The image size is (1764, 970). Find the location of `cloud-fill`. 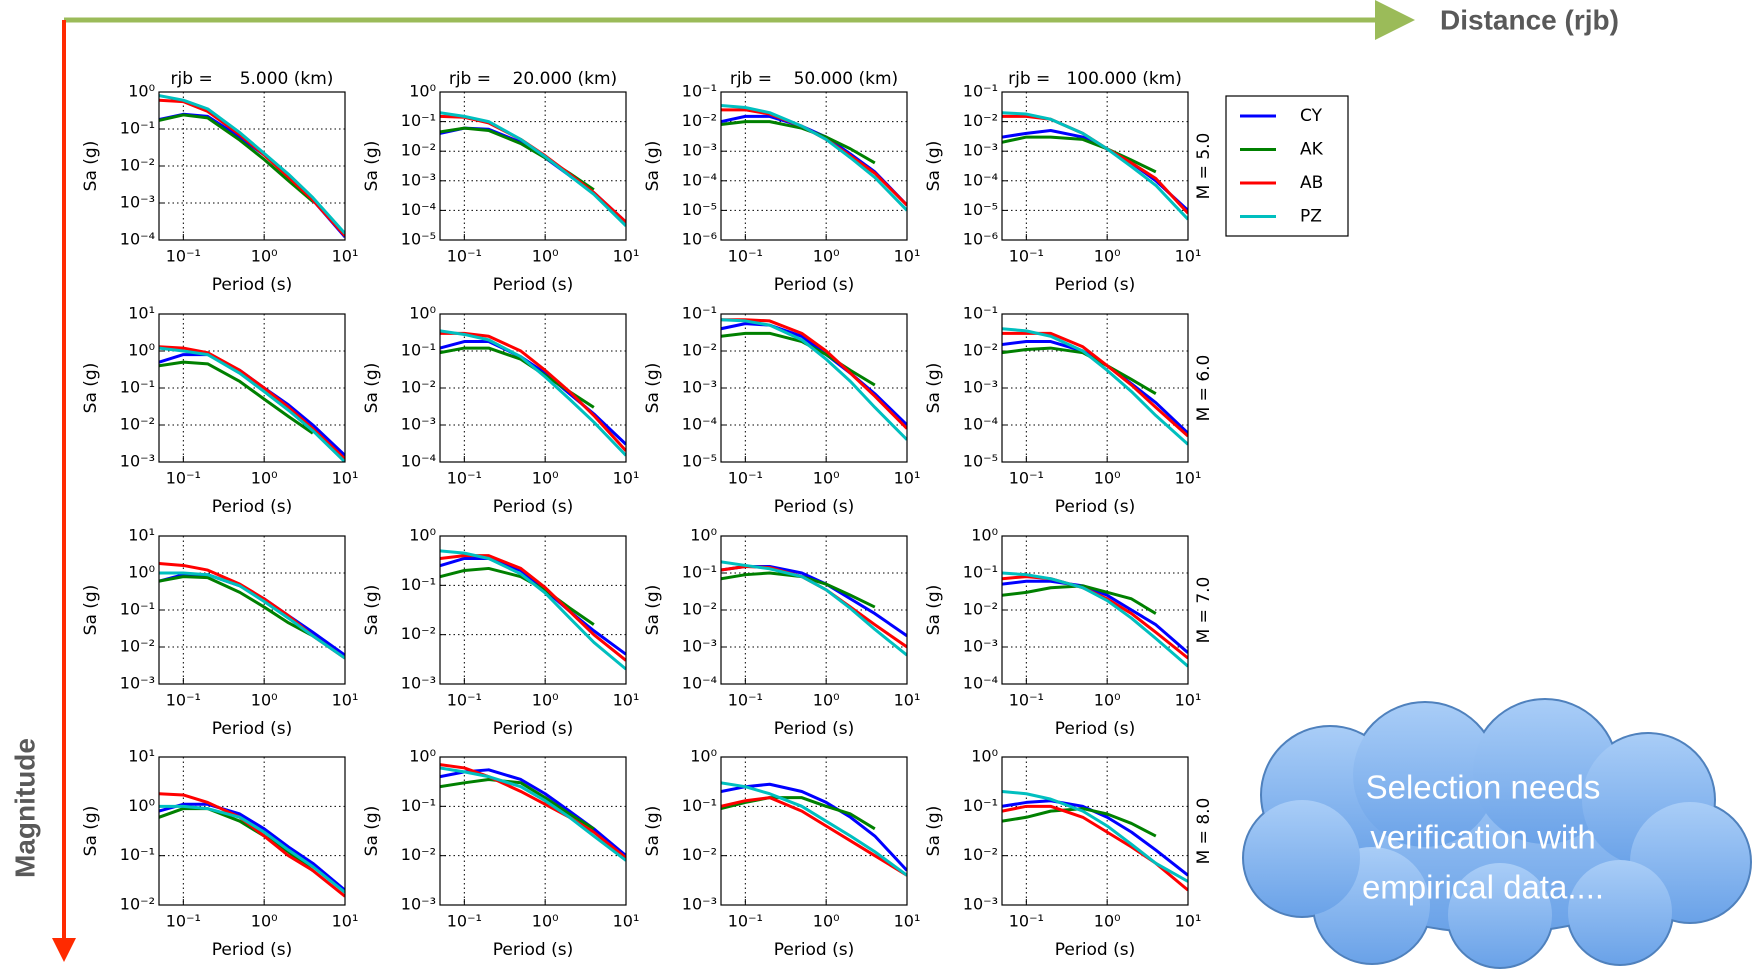

cloud-fill is located at coordinates (1620, 912).